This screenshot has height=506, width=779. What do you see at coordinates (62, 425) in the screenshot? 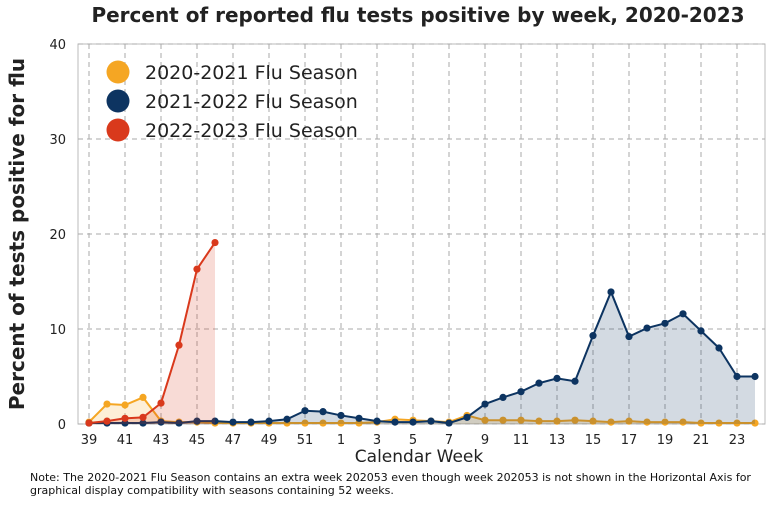
I see `y-tick-label: 0` at bounding box center [62, 425].